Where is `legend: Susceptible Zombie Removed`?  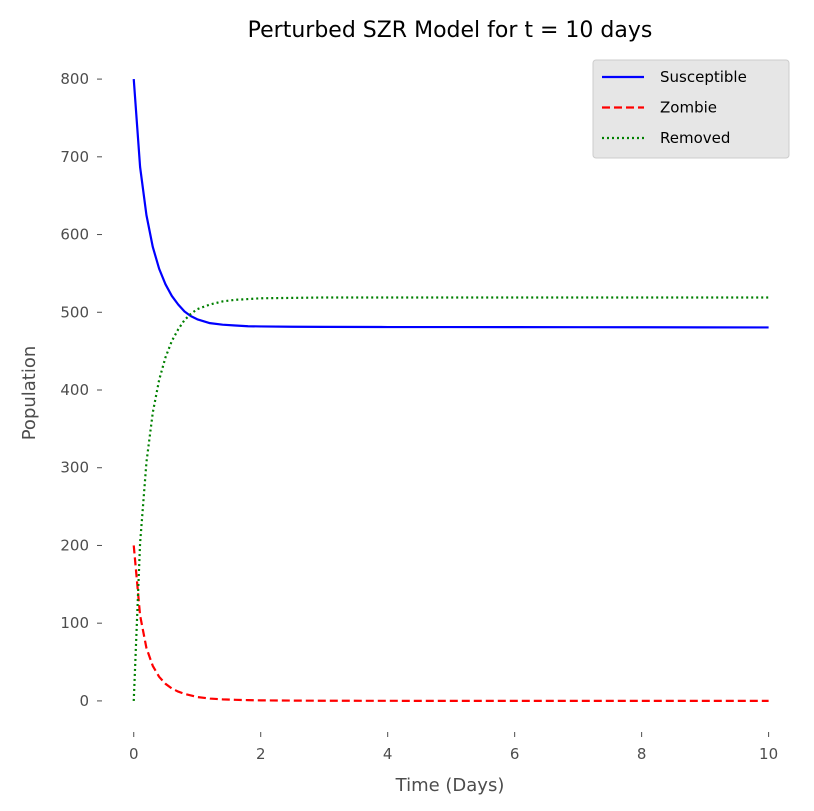 legend: Susceptible Zombie Removed is located at coordinates (691, 109).